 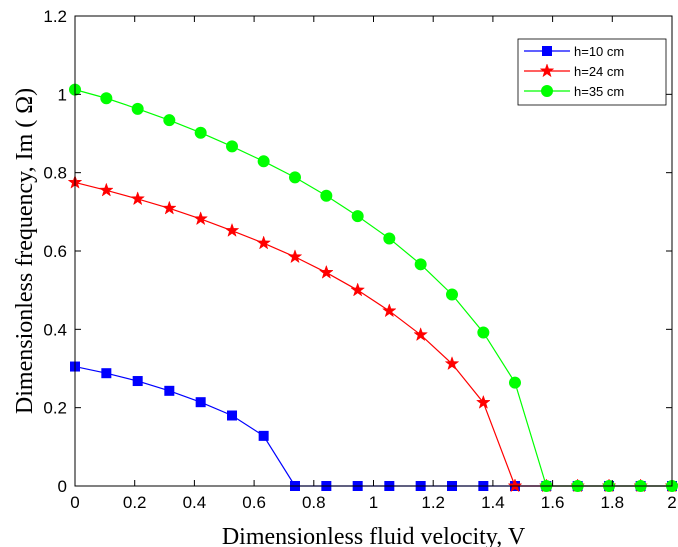 I want to click on legend-label: h=24 cm, so click(x=599, y=71).